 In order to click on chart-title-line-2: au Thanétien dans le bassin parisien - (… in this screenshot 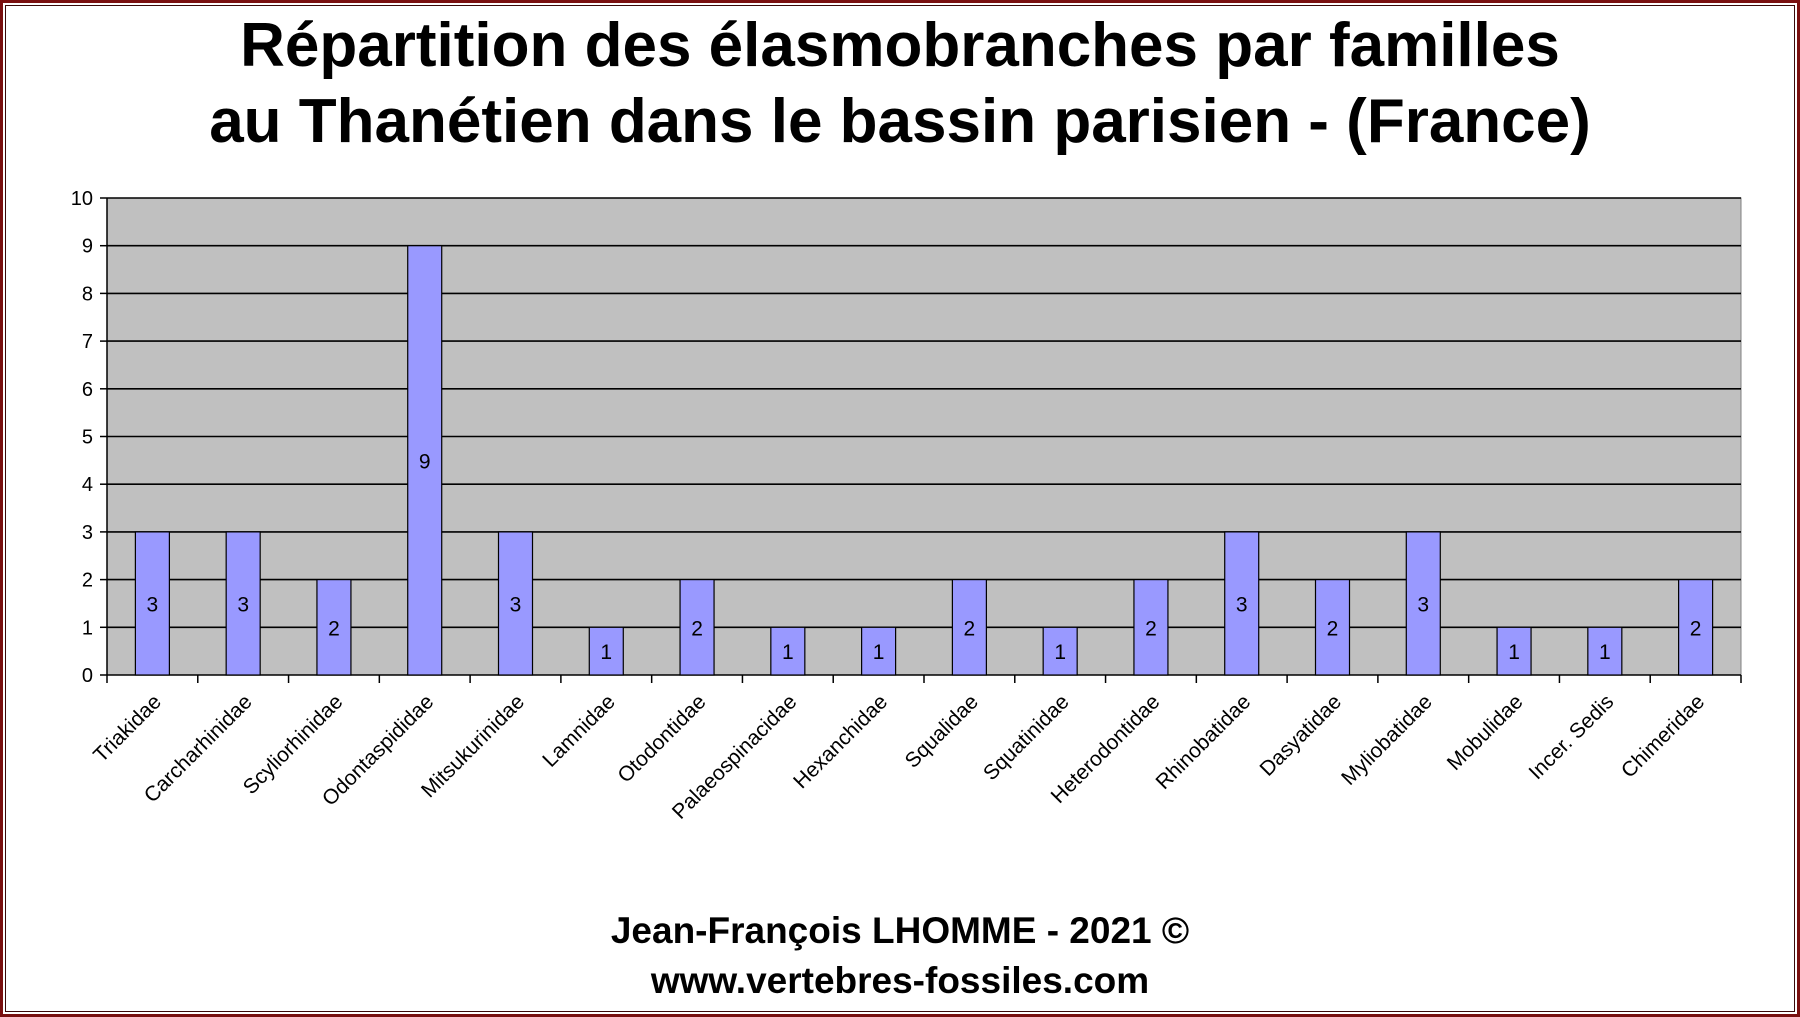, I will do `click(900, 121)`.